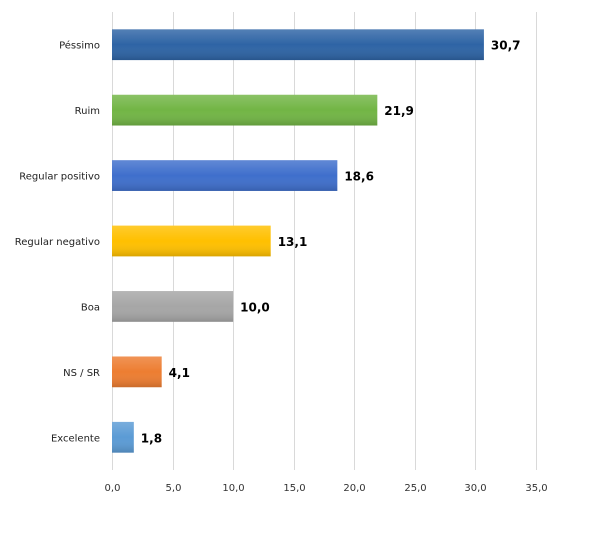  What do you see at coordinates (354, 488) in the screenshot?
I see `x-tick-label: 20,0` at bounding box center [354, 488].